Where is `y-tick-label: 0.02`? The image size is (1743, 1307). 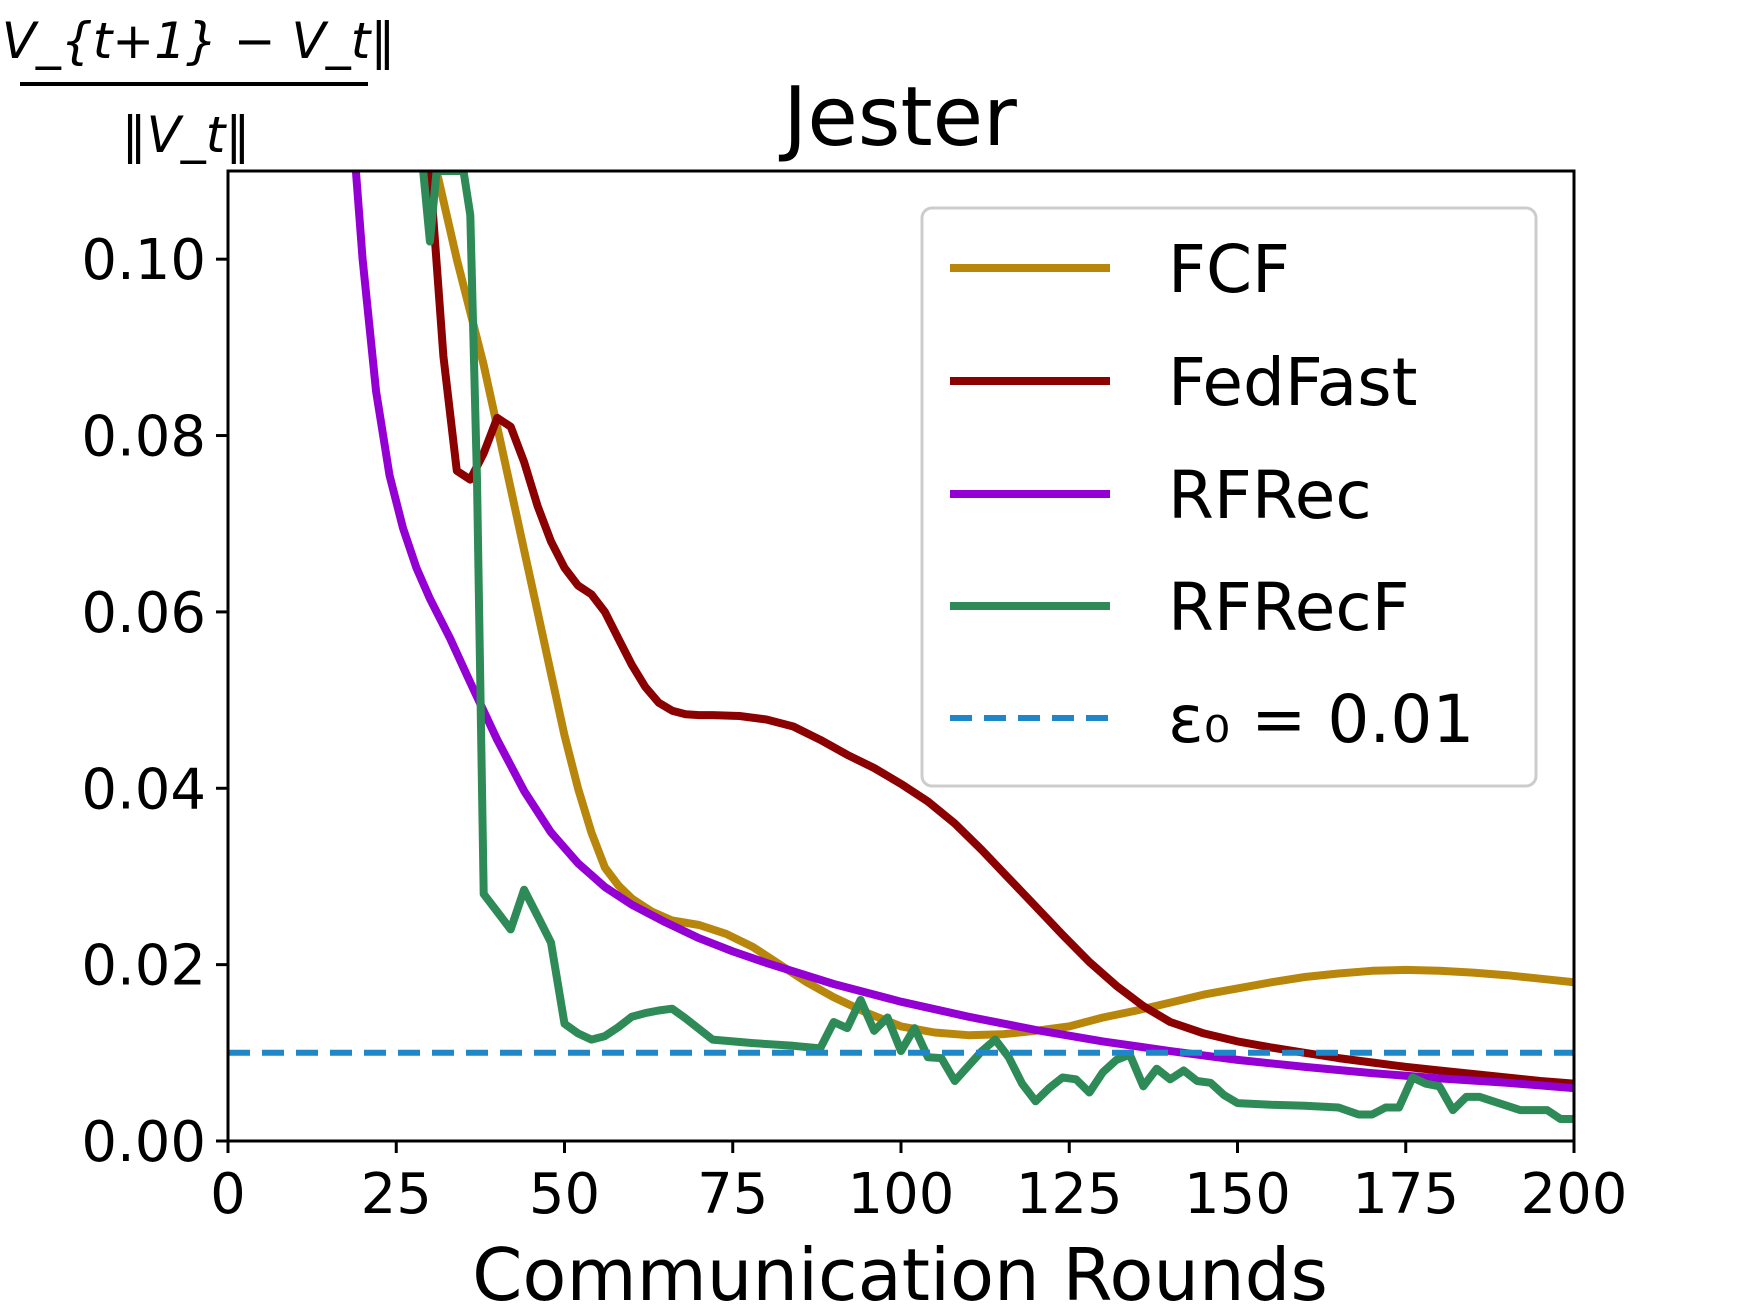 y-tick-label: 0.02 is located at coordinates (143, 966).